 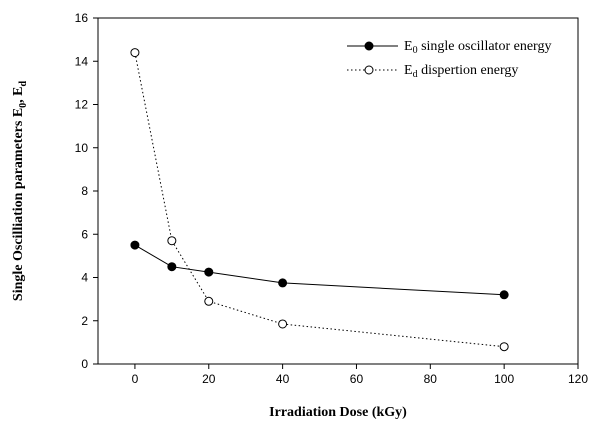 I want to click on x-tick-label: 40, so click(x=283, y=379).